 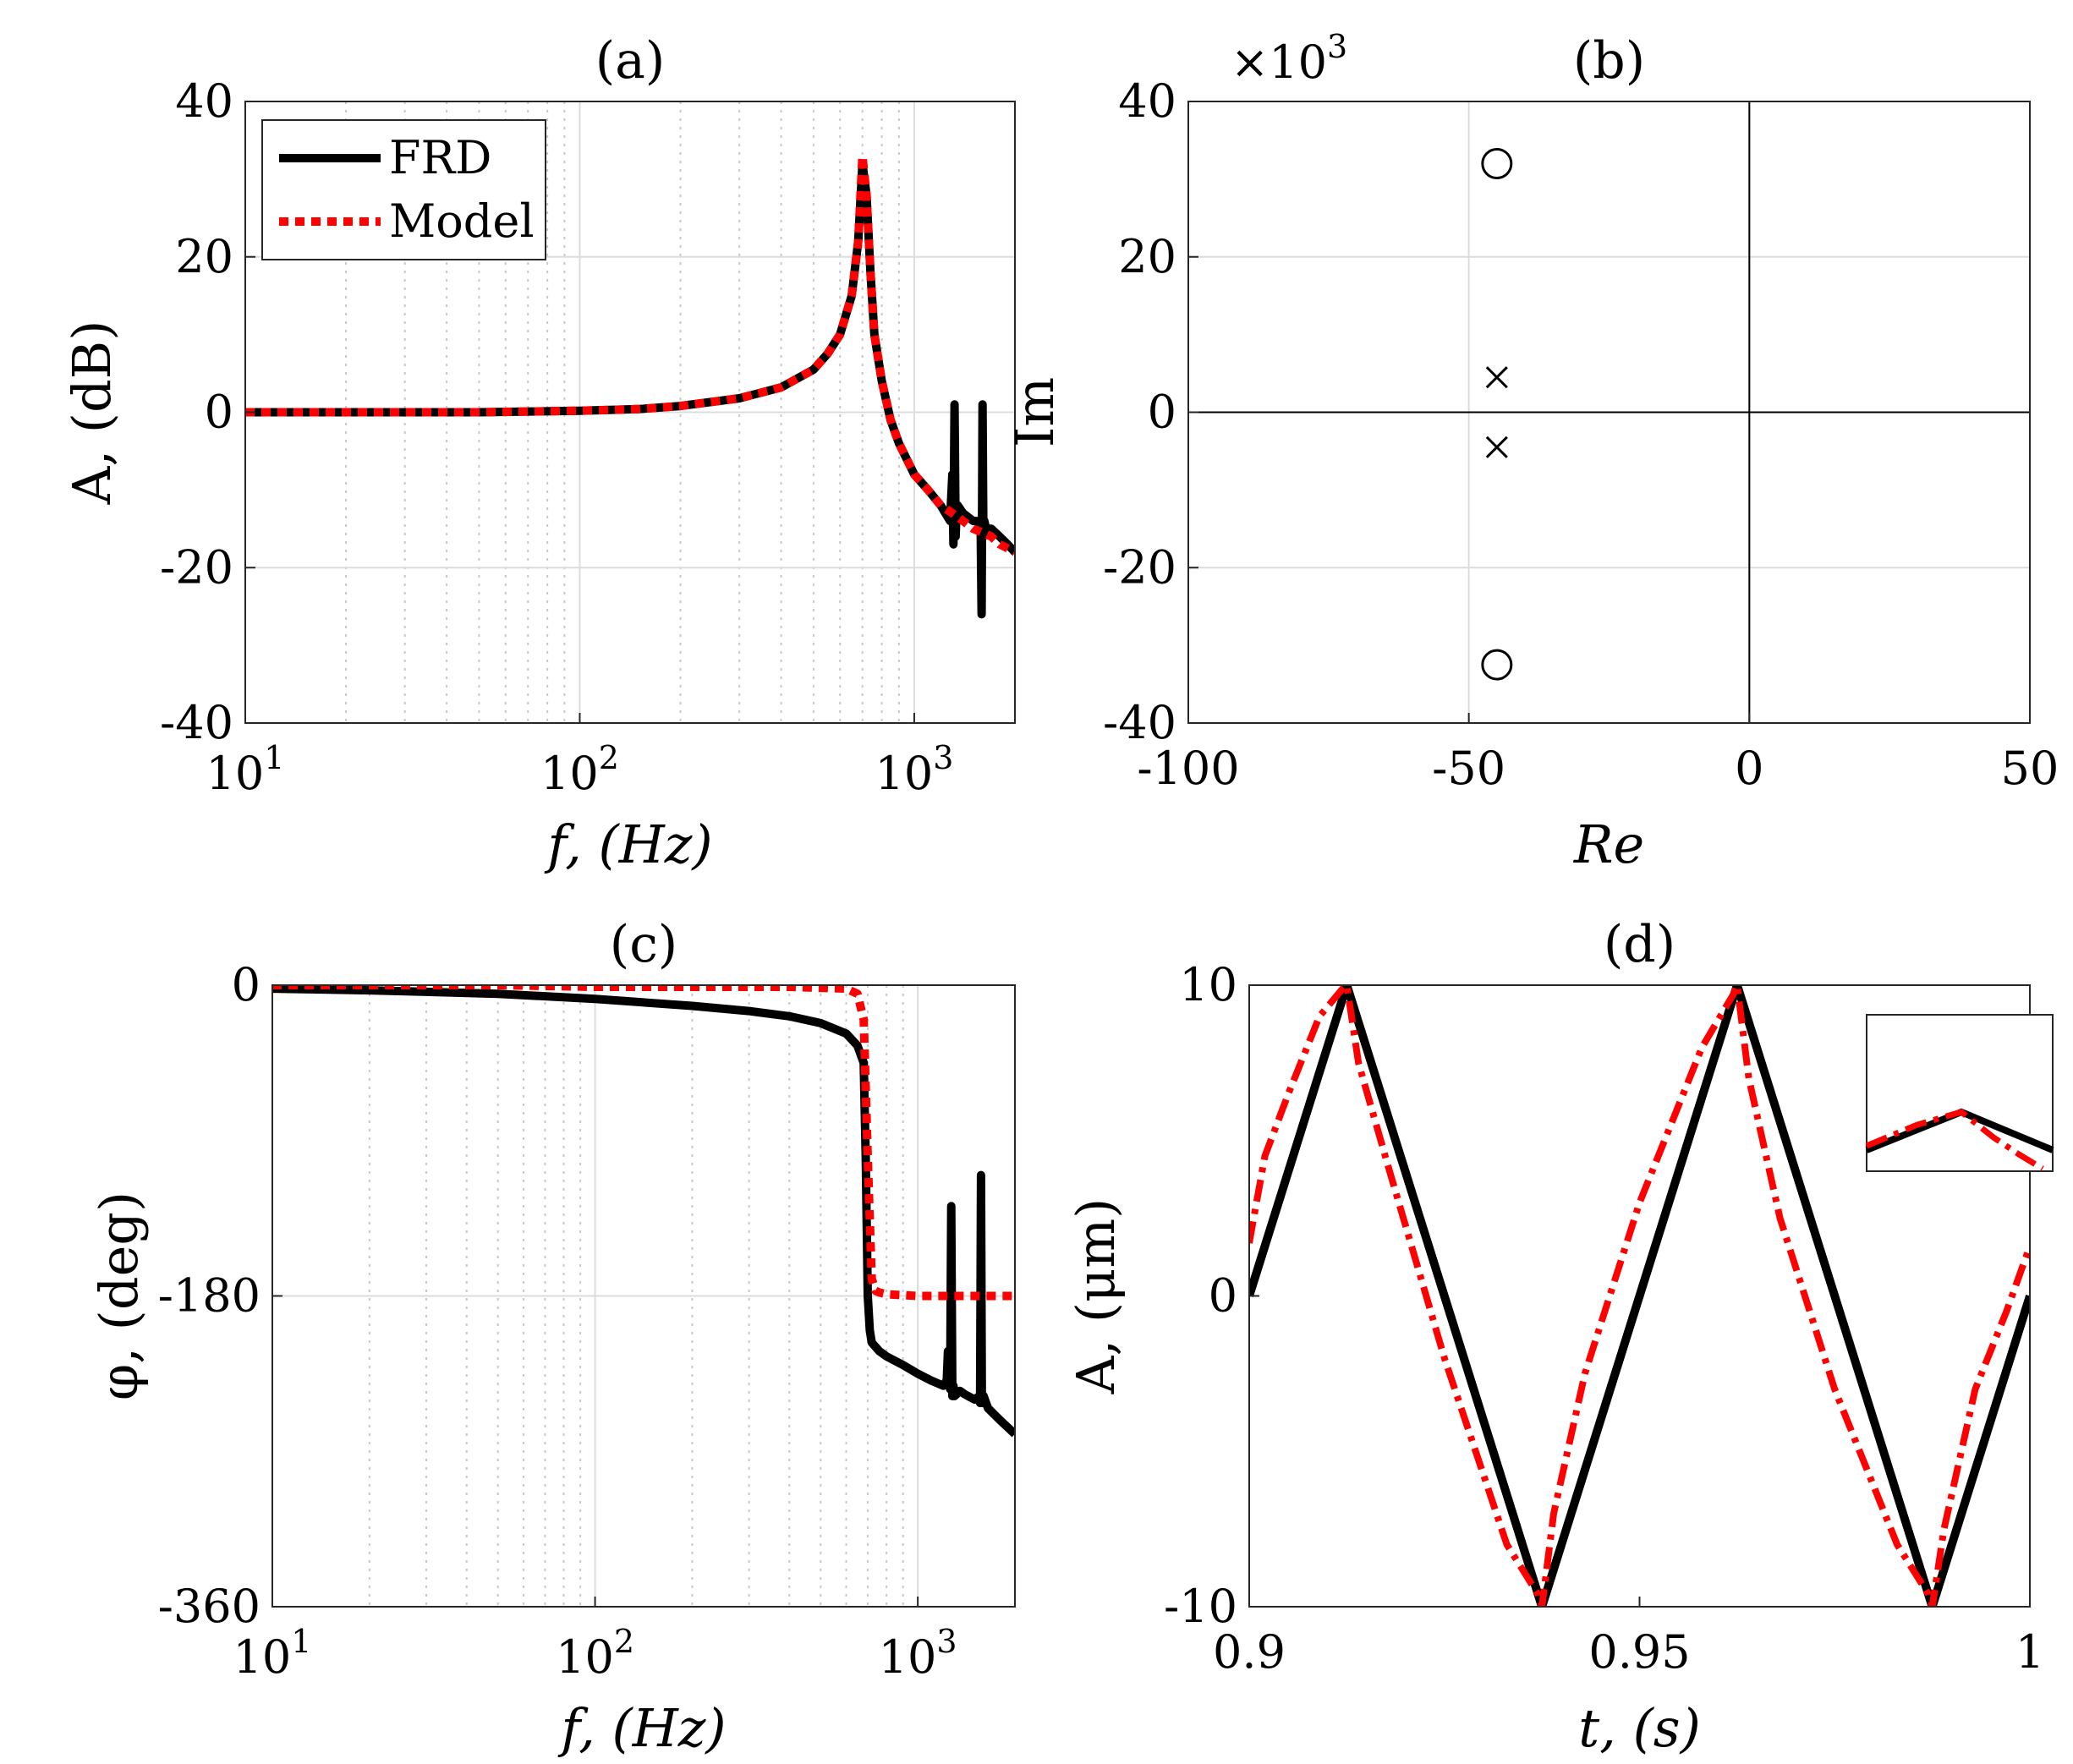 What do you see at coordinates (1035, 412) in the screenshot?
I see `y-axis-label: Im` at bounding box center [1035, 412].